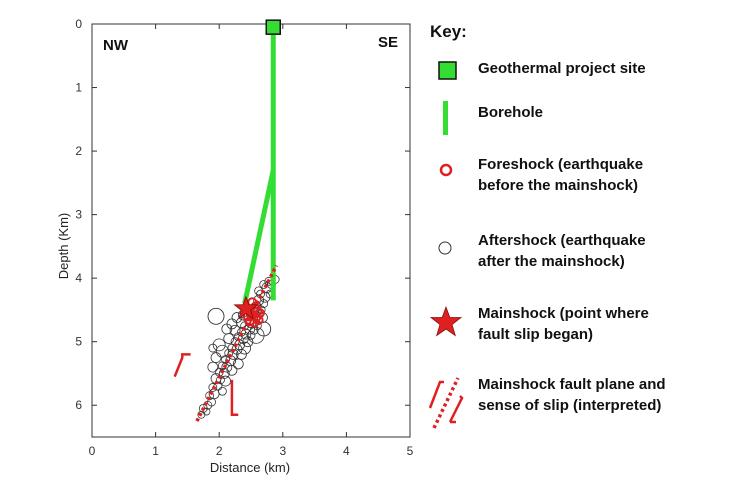 This screenshot has width=754, height=487. I want to click on x-tick-label: 2, so click(219, 451).